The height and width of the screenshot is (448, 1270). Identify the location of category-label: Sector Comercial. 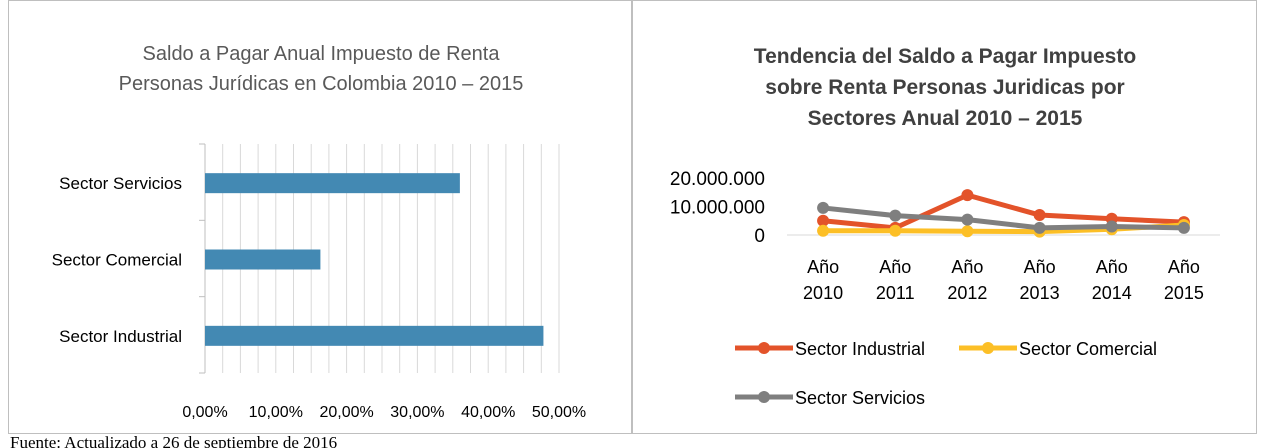
(117, 260).